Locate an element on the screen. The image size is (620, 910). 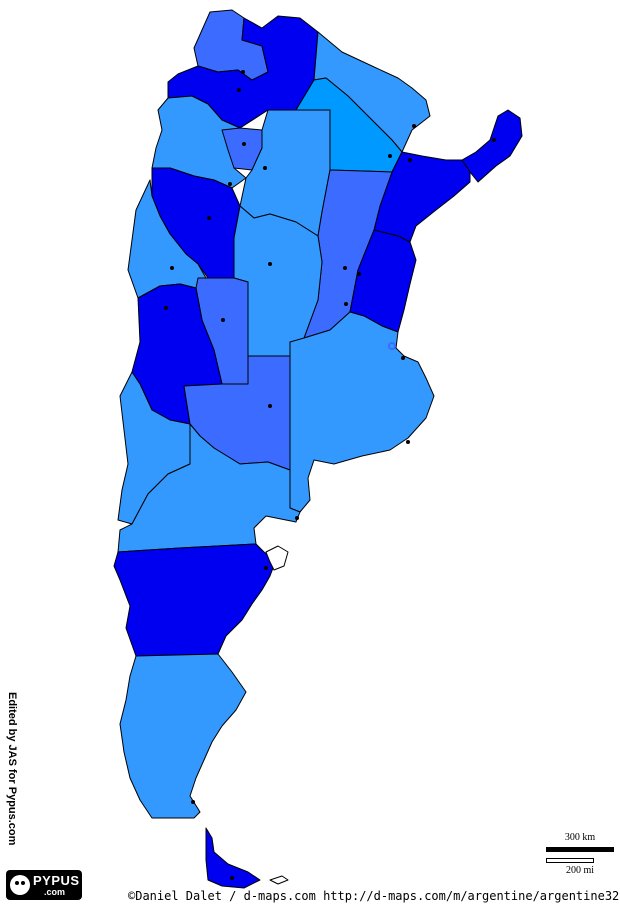
scale-mi-bar is located at coordinates (570, 860).